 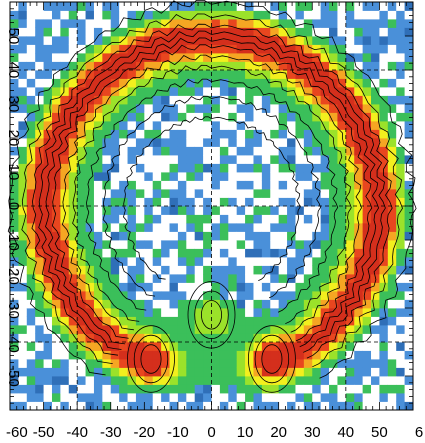 I want to click on x-tick-label: -60, so click(x=17, y=432).